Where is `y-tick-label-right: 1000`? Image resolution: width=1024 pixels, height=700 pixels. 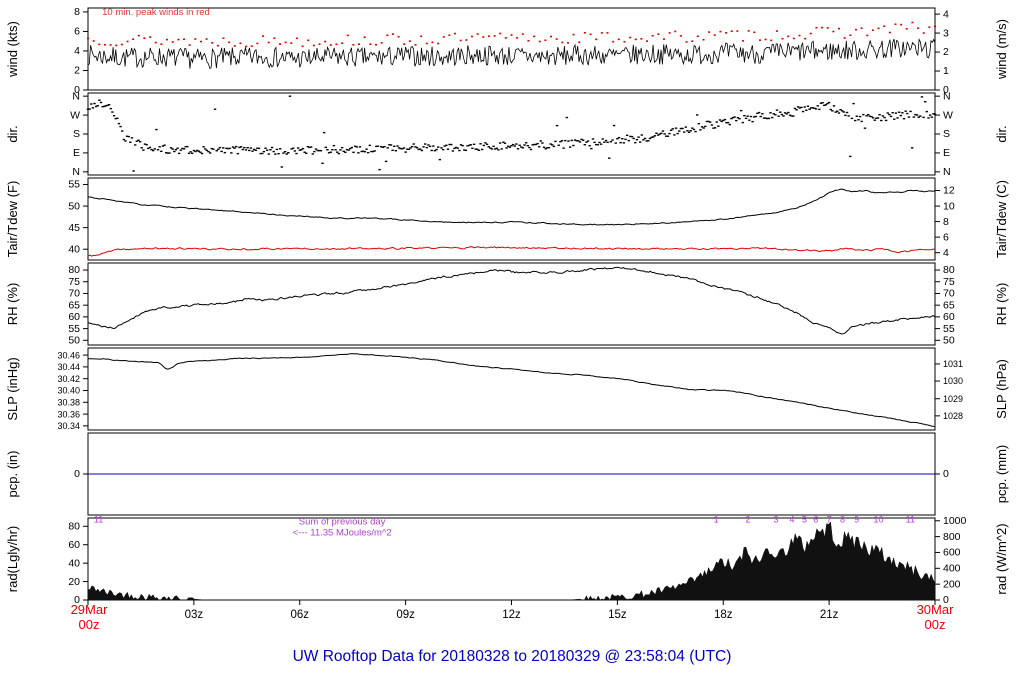 y-tick-label-right: 1000 is located at coordinates (955, 521).